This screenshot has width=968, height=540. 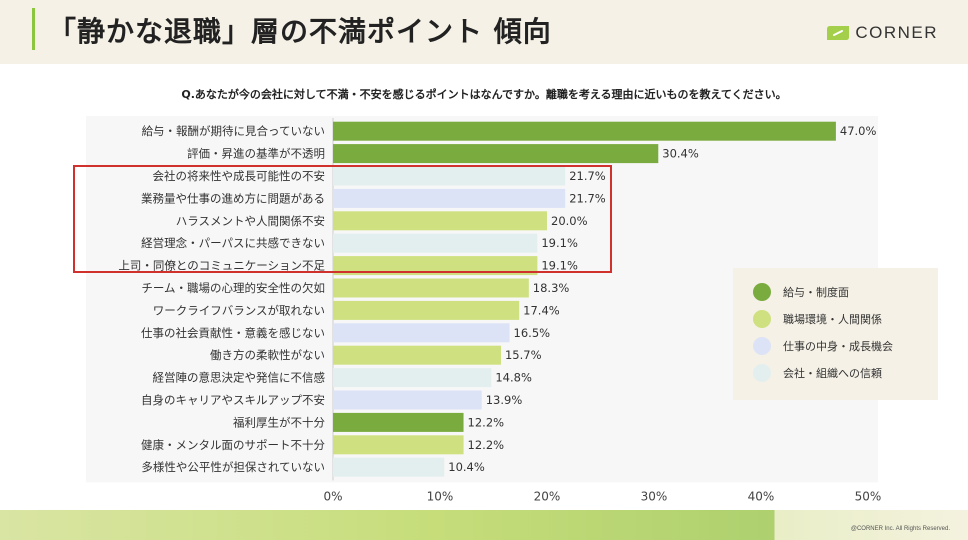 I want to click on value-label: 30.4%, so click(x=680, y=154).